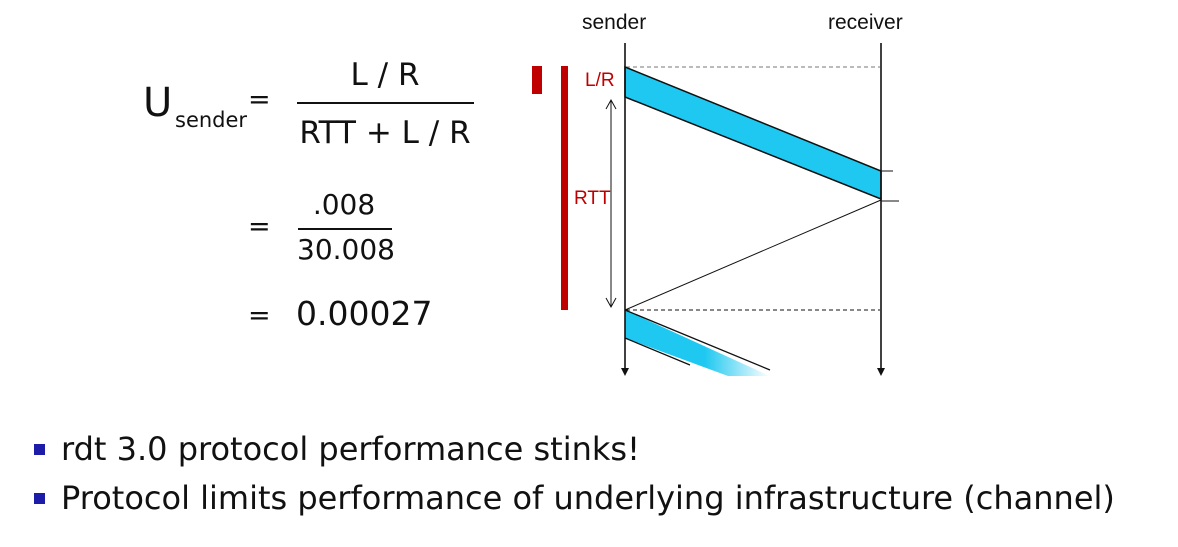 The width and height of the screenshot is (1178, 547). I want to click on equals-sign-1: =, so click(259, 99).